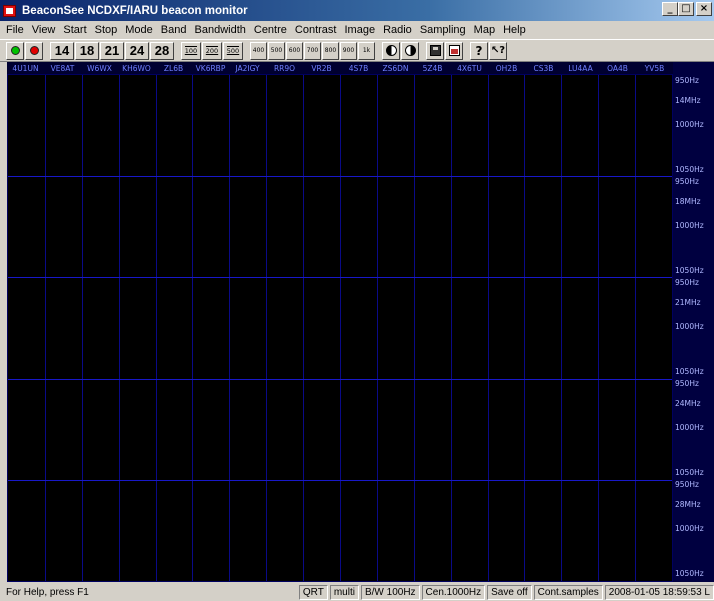  What do you see at coordinates (43, 30) in the screenshot?
I see `menu-view: View` at bounding box center [43, 30].